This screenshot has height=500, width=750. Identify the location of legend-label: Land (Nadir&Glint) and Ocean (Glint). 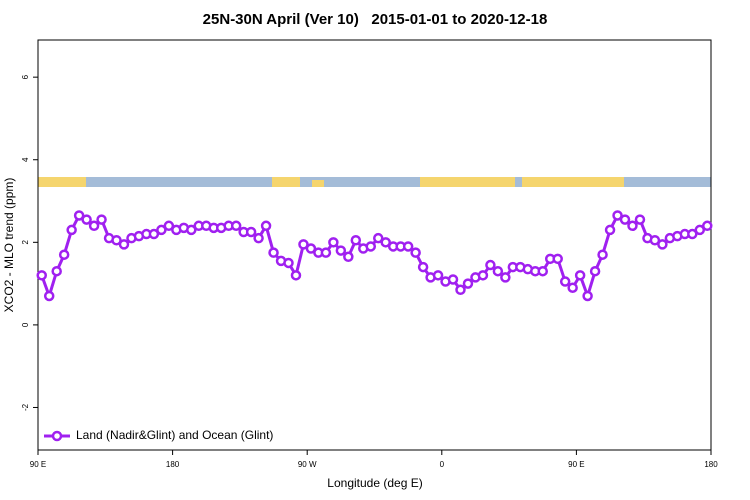
(174, 435).